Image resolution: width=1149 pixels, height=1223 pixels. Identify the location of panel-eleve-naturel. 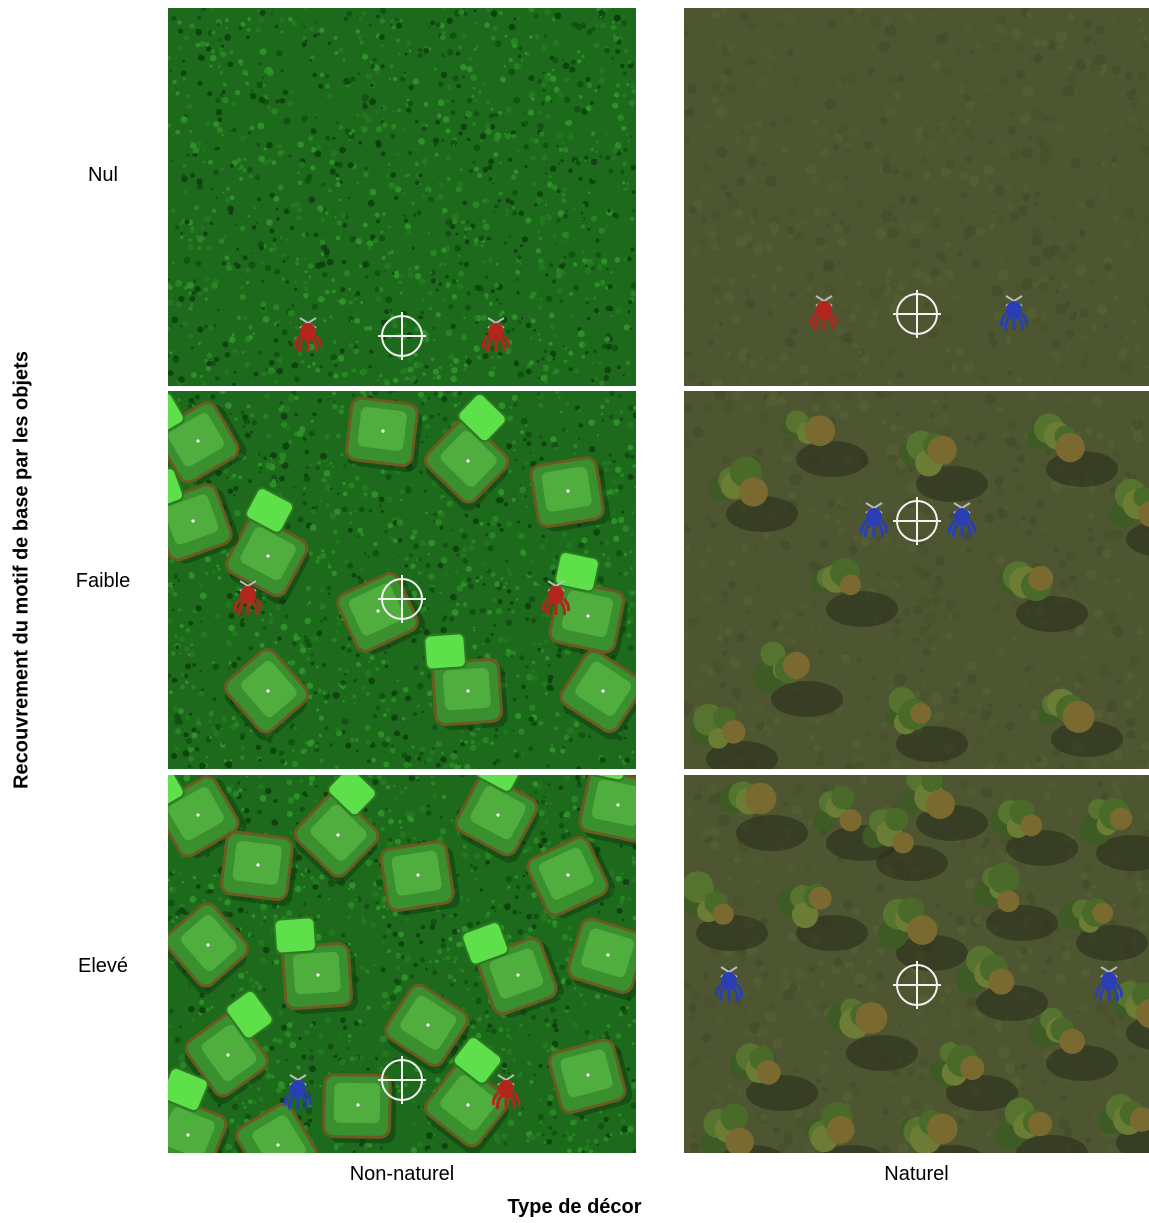
(916, 964).